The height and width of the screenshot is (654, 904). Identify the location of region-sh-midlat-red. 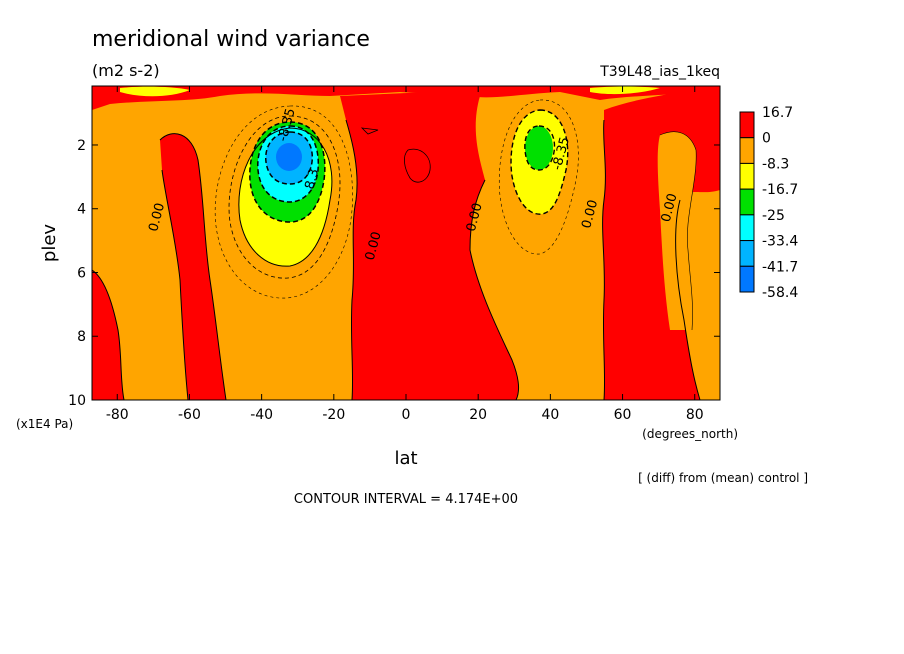
(193, 266).